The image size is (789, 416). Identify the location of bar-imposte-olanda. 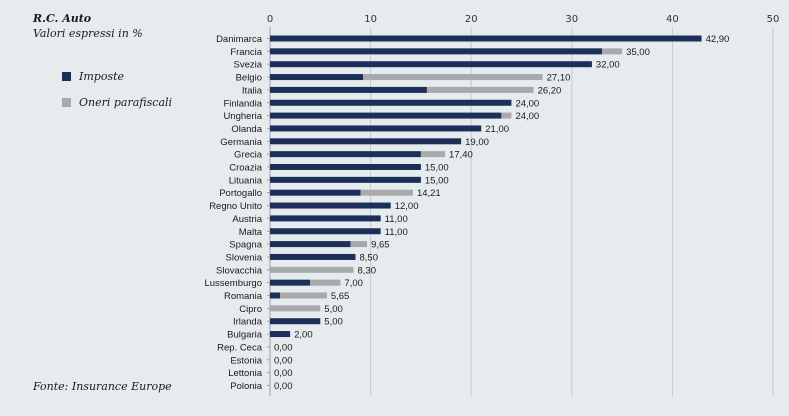
(376, 128).